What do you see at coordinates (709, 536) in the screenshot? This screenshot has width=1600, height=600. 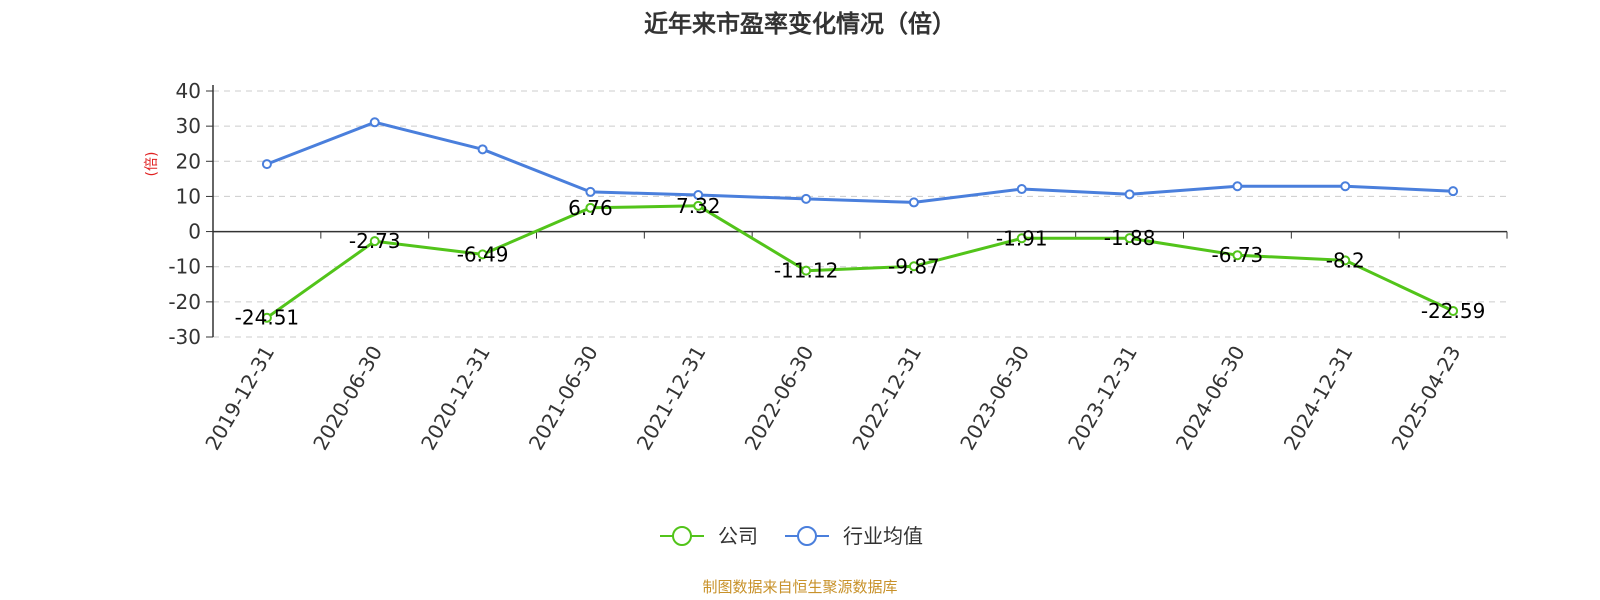 I see `legend-item-company: 公司` at bounding box center [709, 536].